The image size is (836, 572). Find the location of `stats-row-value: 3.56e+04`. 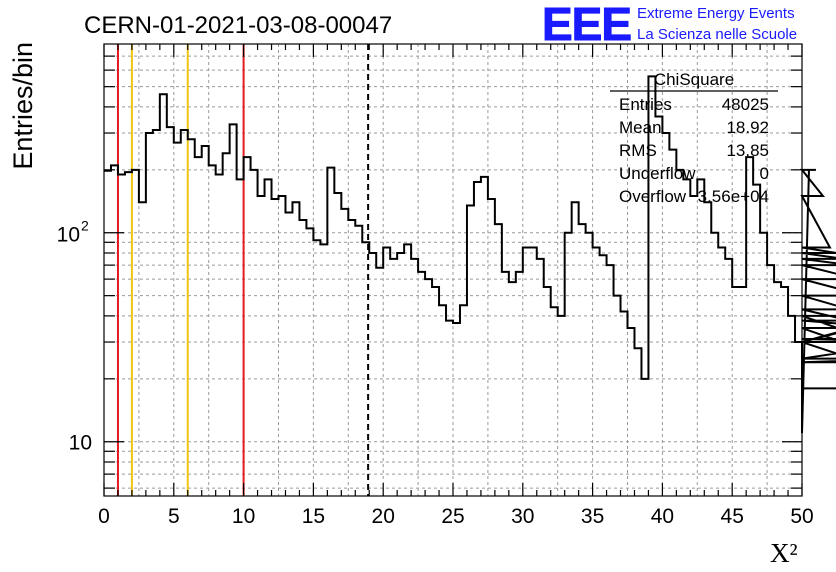

stats-row-value: 3.56e+04 is located at coordinates (733, 196).